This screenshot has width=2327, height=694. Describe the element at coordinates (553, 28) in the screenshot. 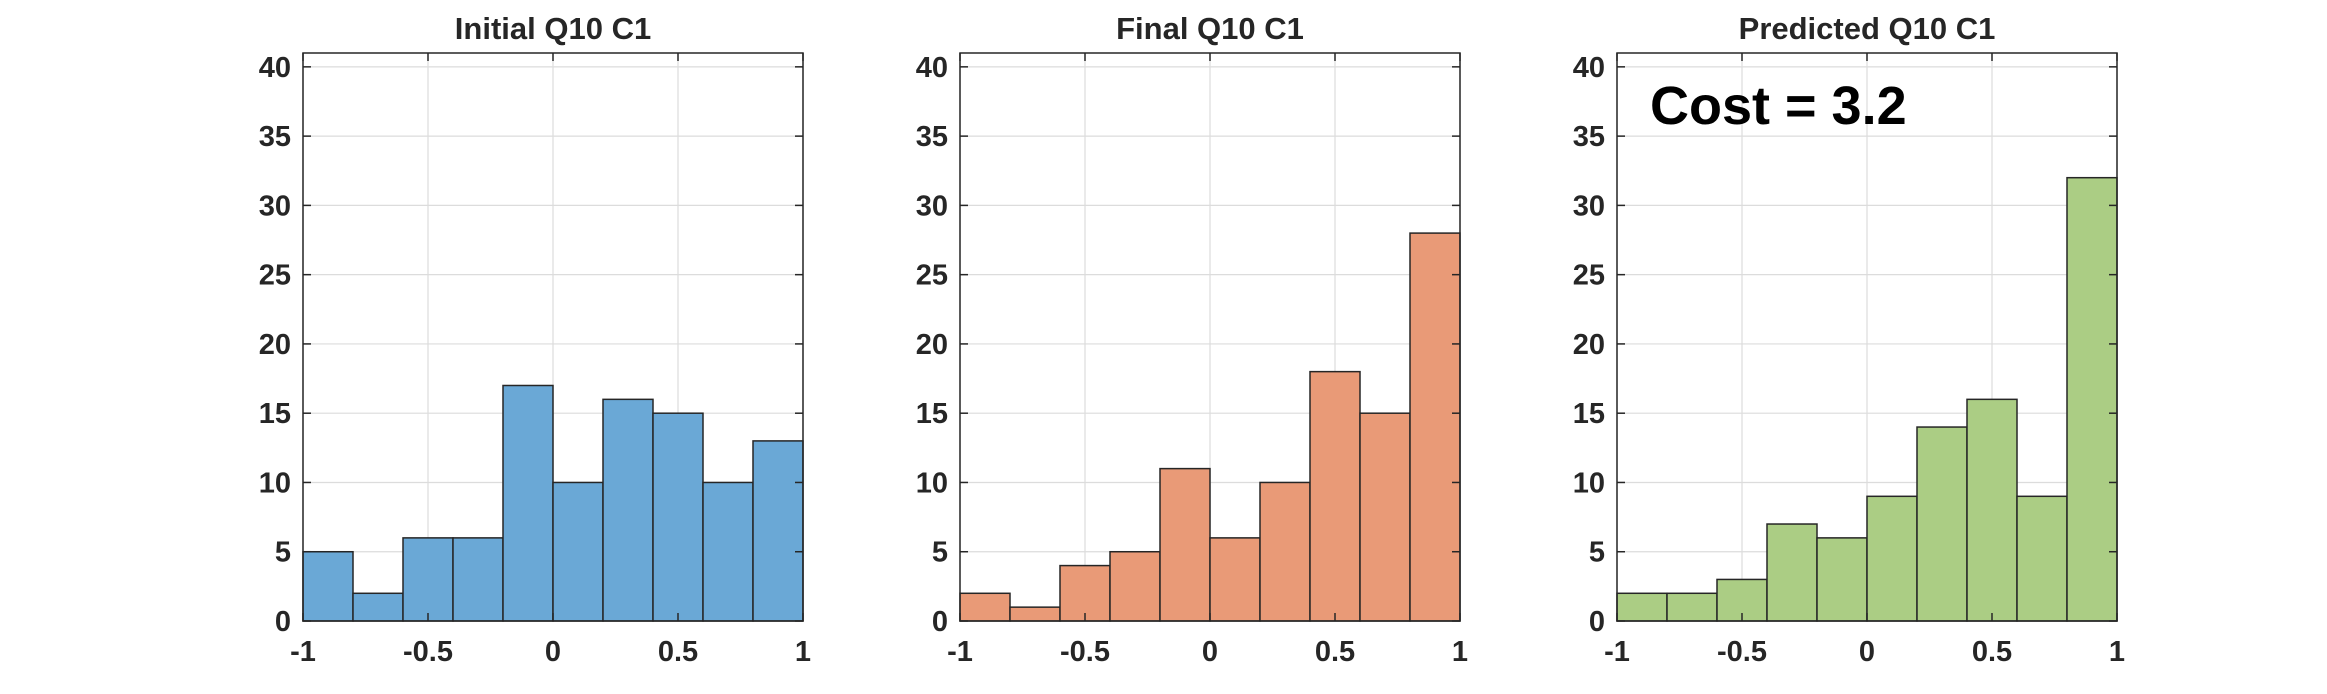

I see `chart-title: Initial Q10 C1` at that location.